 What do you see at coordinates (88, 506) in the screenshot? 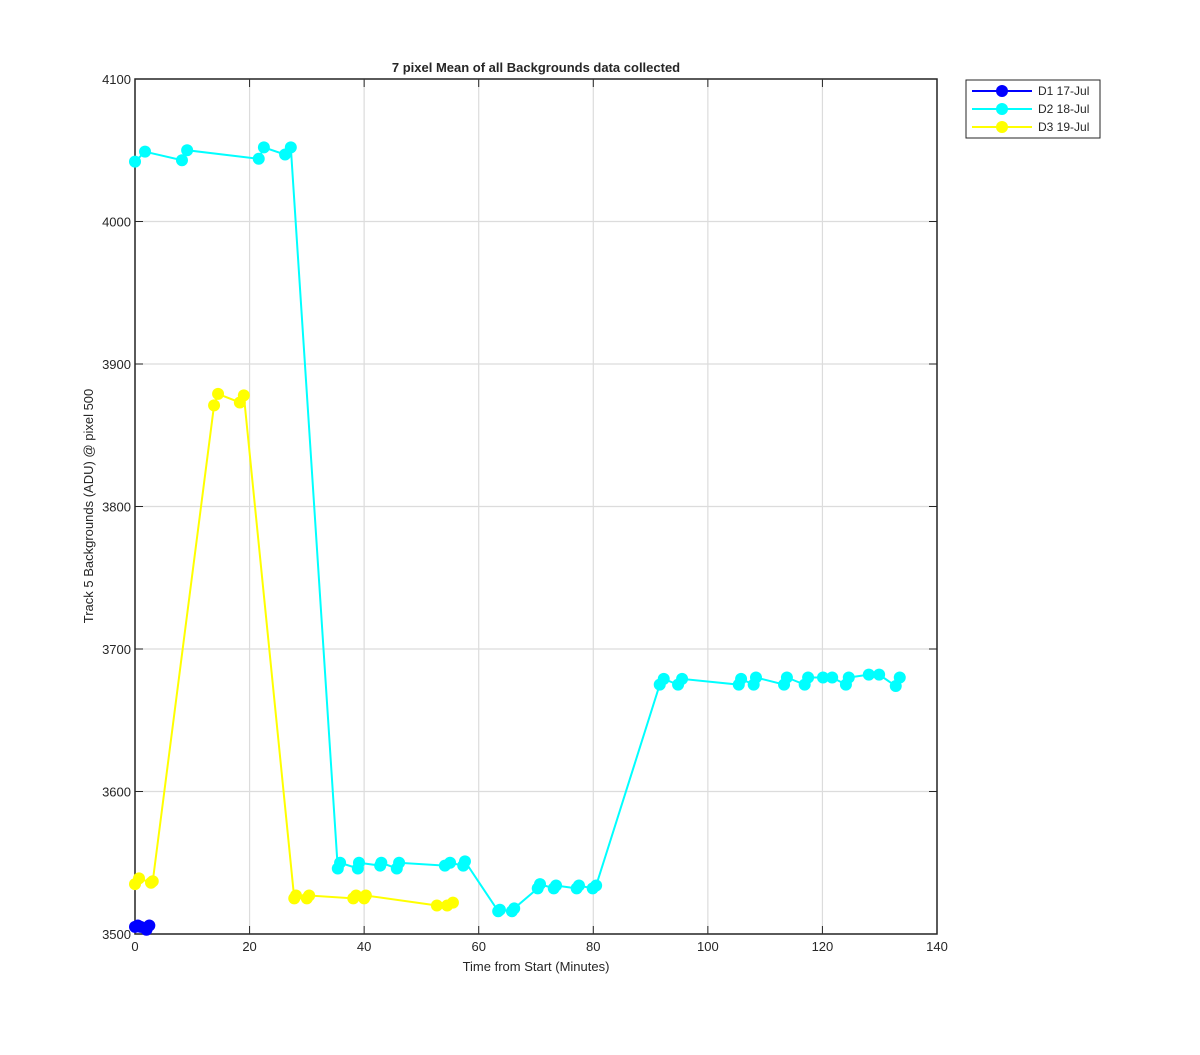
I see `y-axis-label: Track 5 Backgrounds (ADU) @ pixel 500` at bounding box center [88, 506].